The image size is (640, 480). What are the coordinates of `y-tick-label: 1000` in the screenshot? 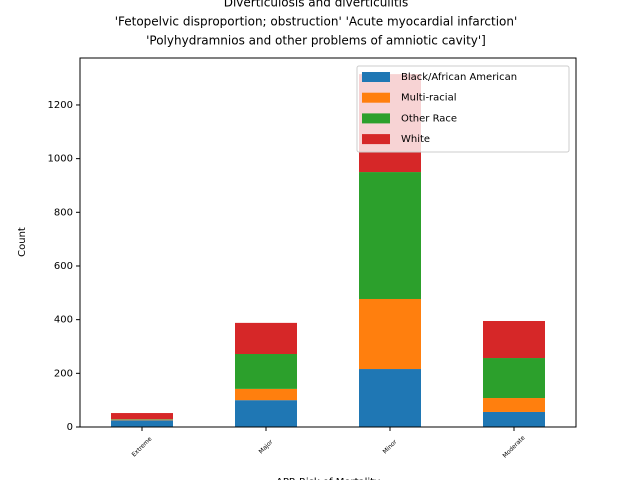 It's located at (60, 159).